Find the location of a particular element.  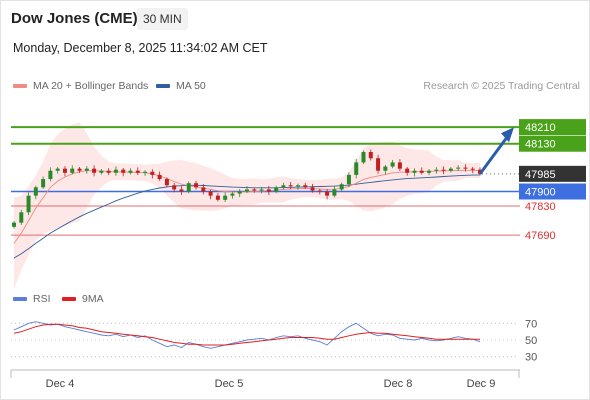

legend-9ma: 9MA is located at coordinates (83, 299).